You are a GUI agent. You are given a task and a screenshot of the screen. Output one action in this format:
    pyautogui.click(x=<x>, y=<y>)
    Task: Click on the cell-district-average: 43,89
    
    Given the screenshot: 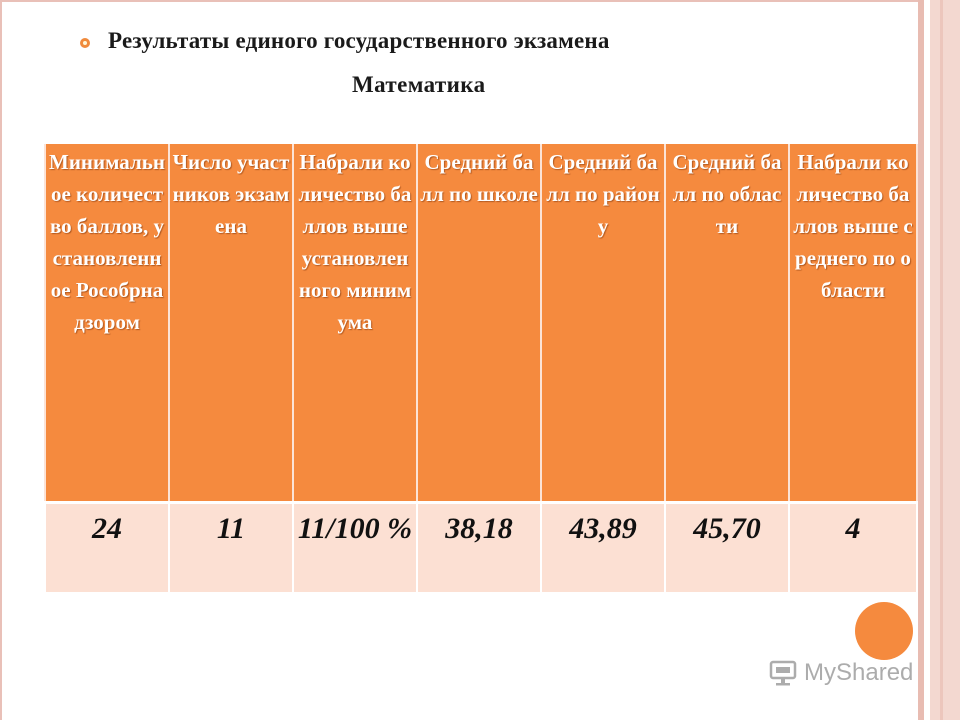 What is the action you would take?
    pyautogui.click(x=603, y=546)
    